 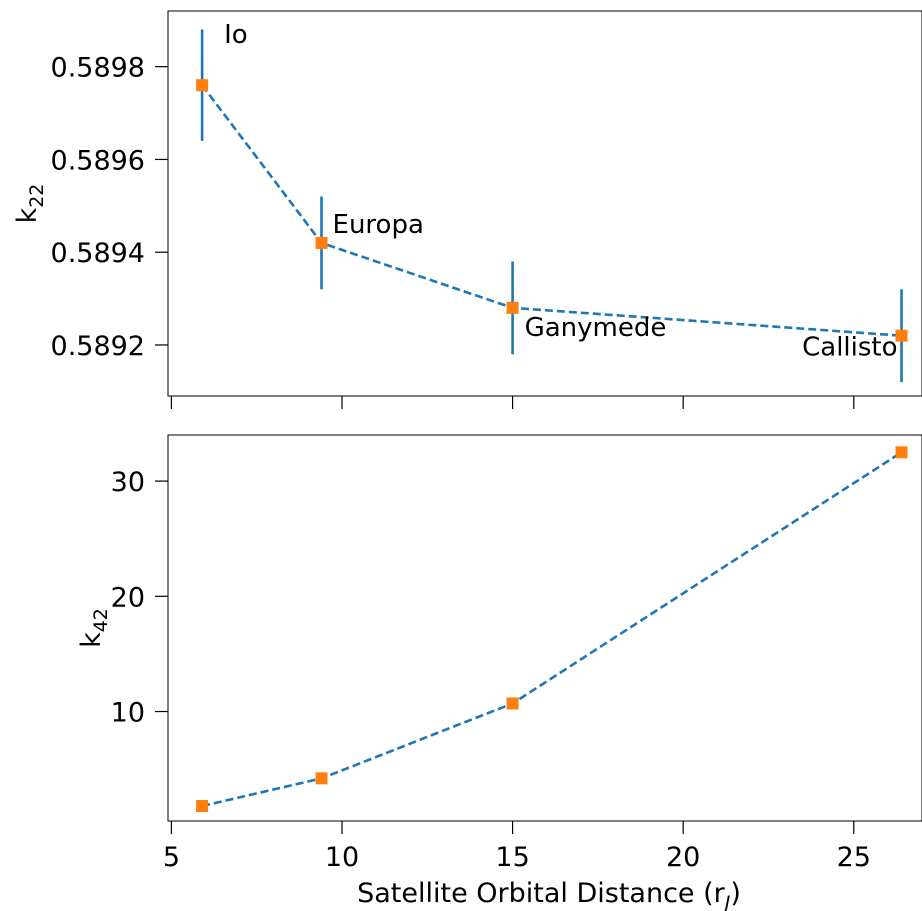 I want to click on x-tick-label: 5, so click(x=171, y=857).